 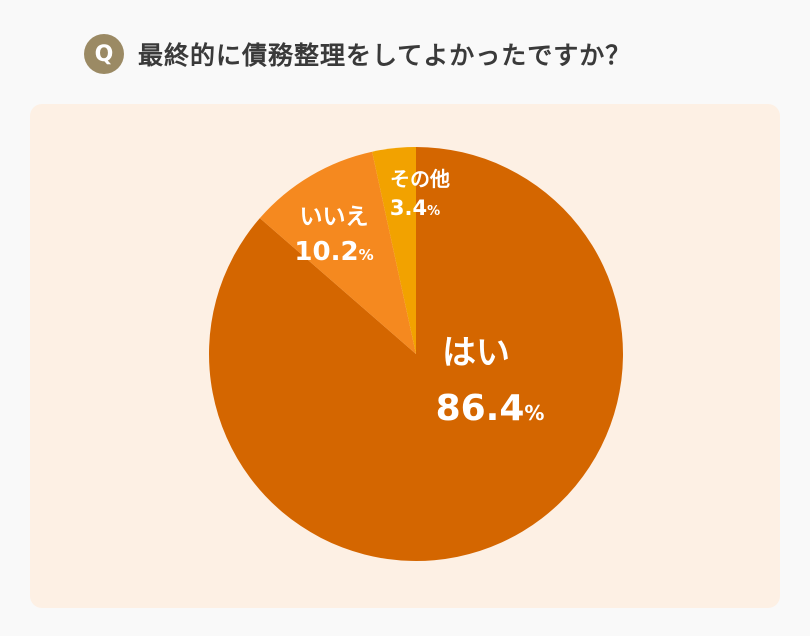 I want to click on q-badge-icon: Q, so click(x=104, y=54).